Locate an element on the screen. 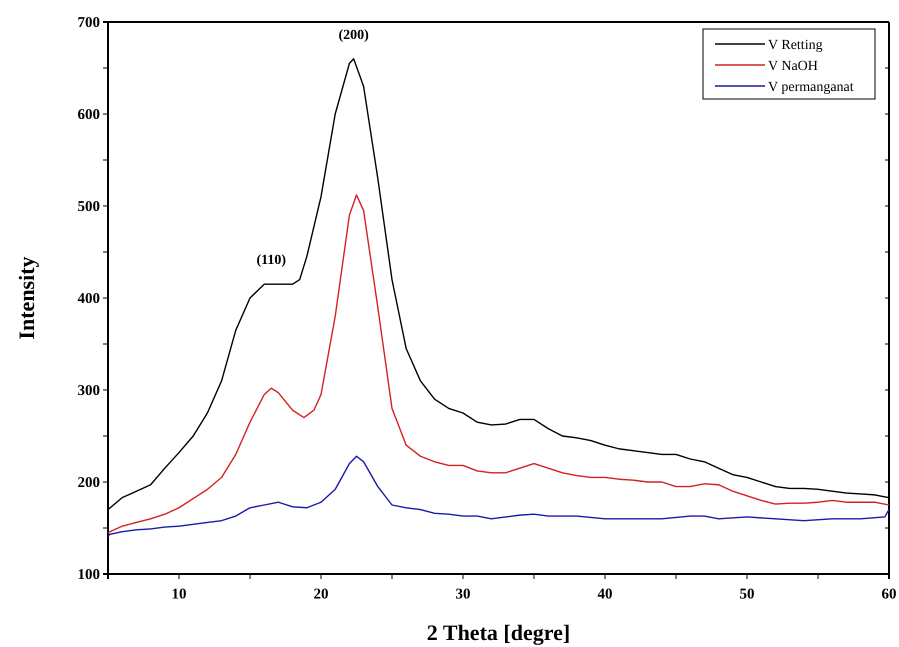  x-tick-label: 10 is located at coordinates (179, 594).